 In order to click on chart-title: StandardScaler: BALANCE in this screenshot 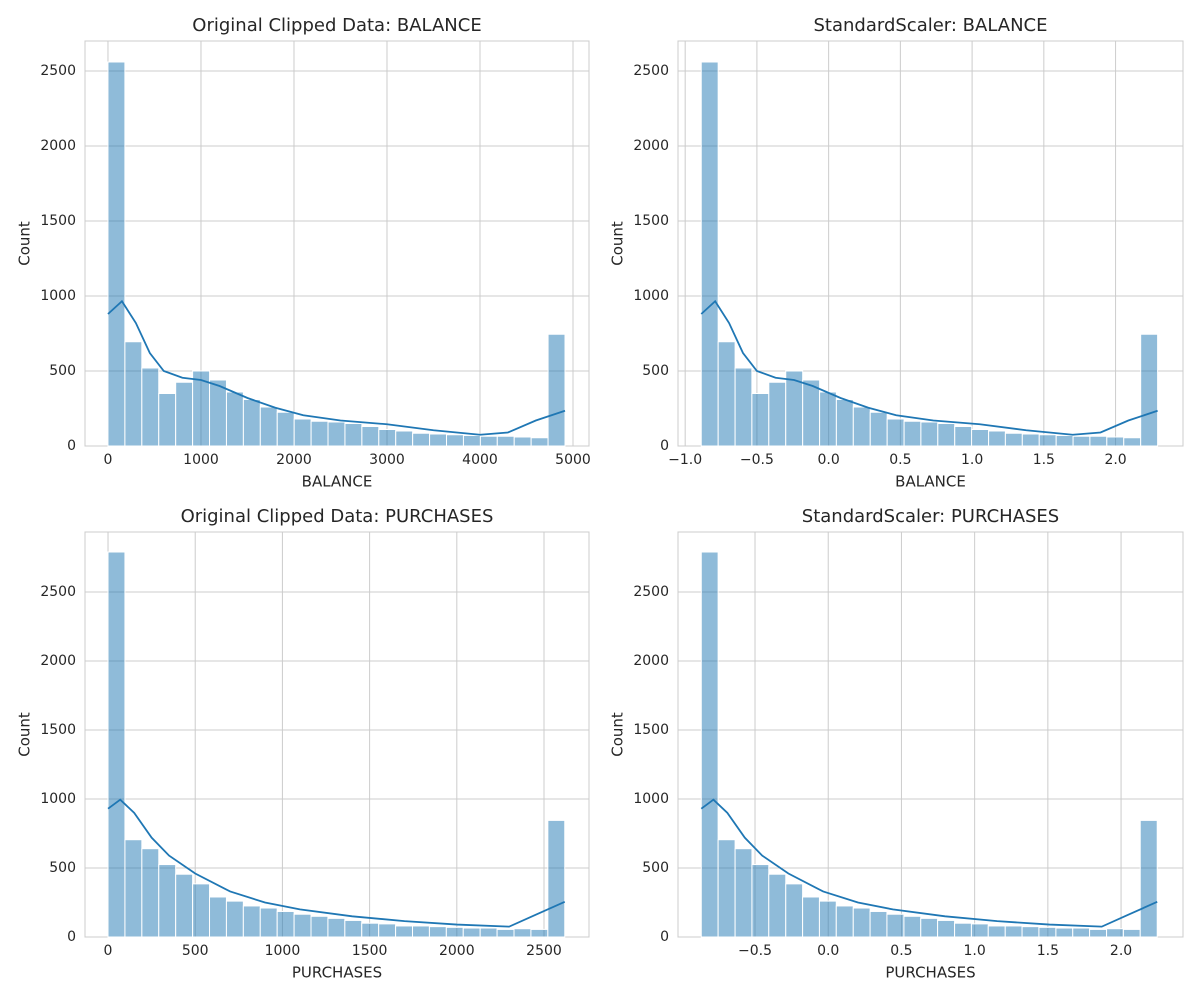, I will do `click(930, 25)`.